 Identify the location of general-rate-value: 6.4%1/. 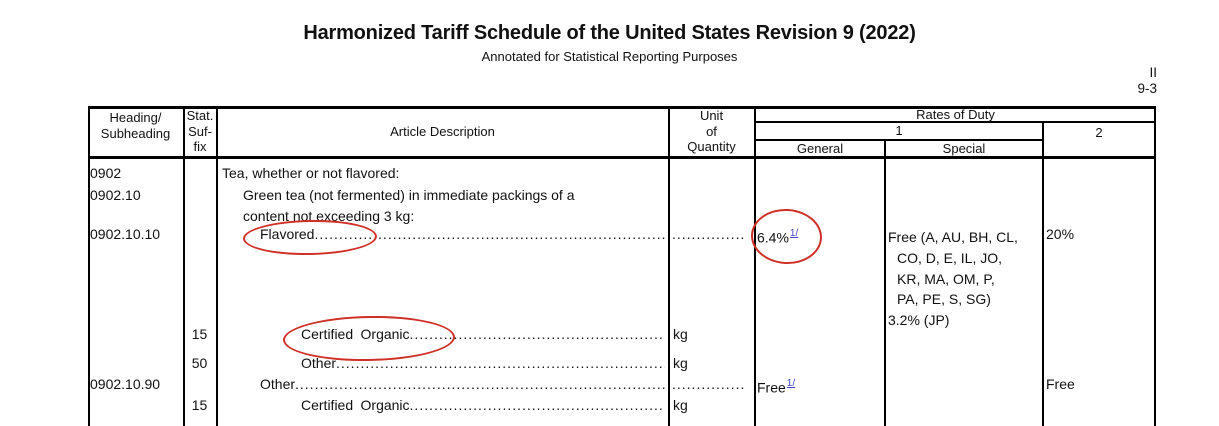
(817, 236).